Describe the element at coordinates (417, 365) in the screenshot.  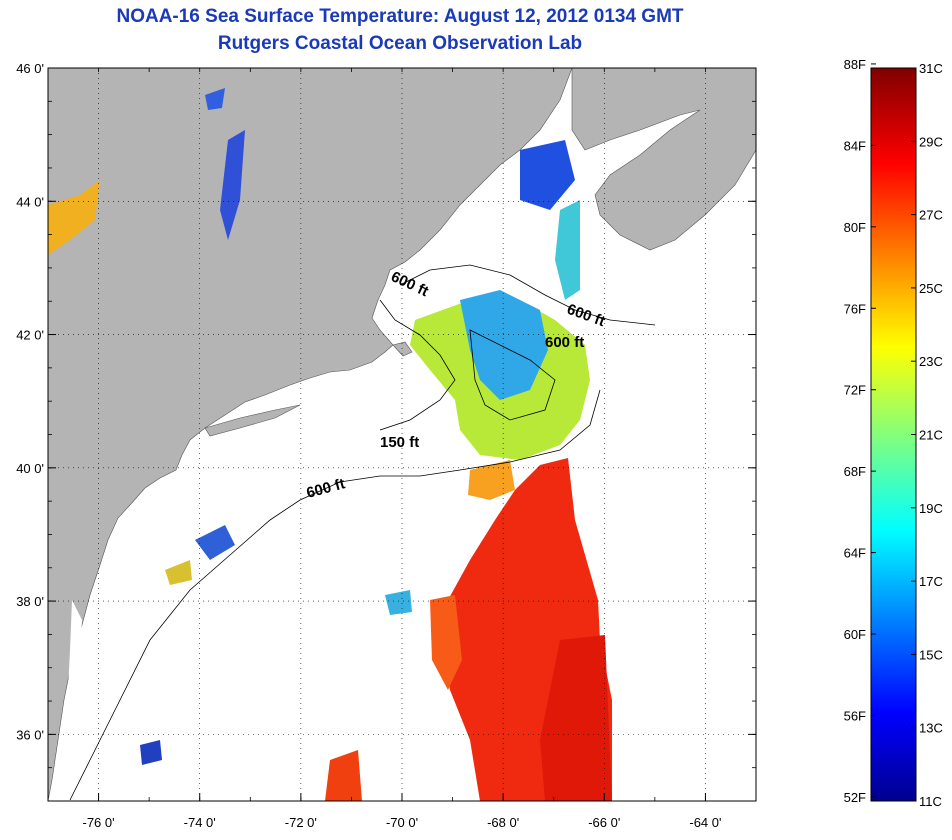
I see `contour-150ft` at that location.